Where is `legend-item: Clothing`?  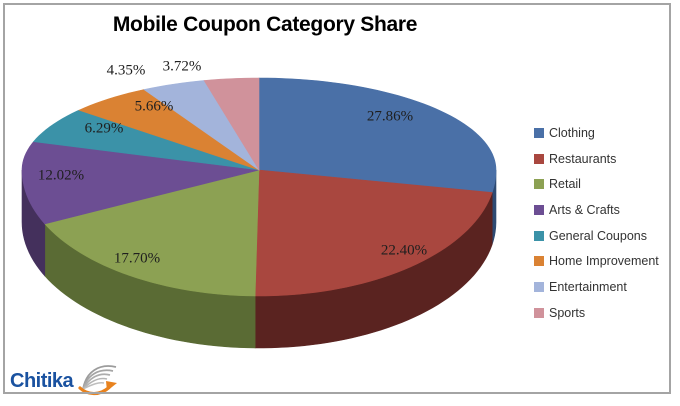 legend-item: Clothing is located at coordinates (596, 133).